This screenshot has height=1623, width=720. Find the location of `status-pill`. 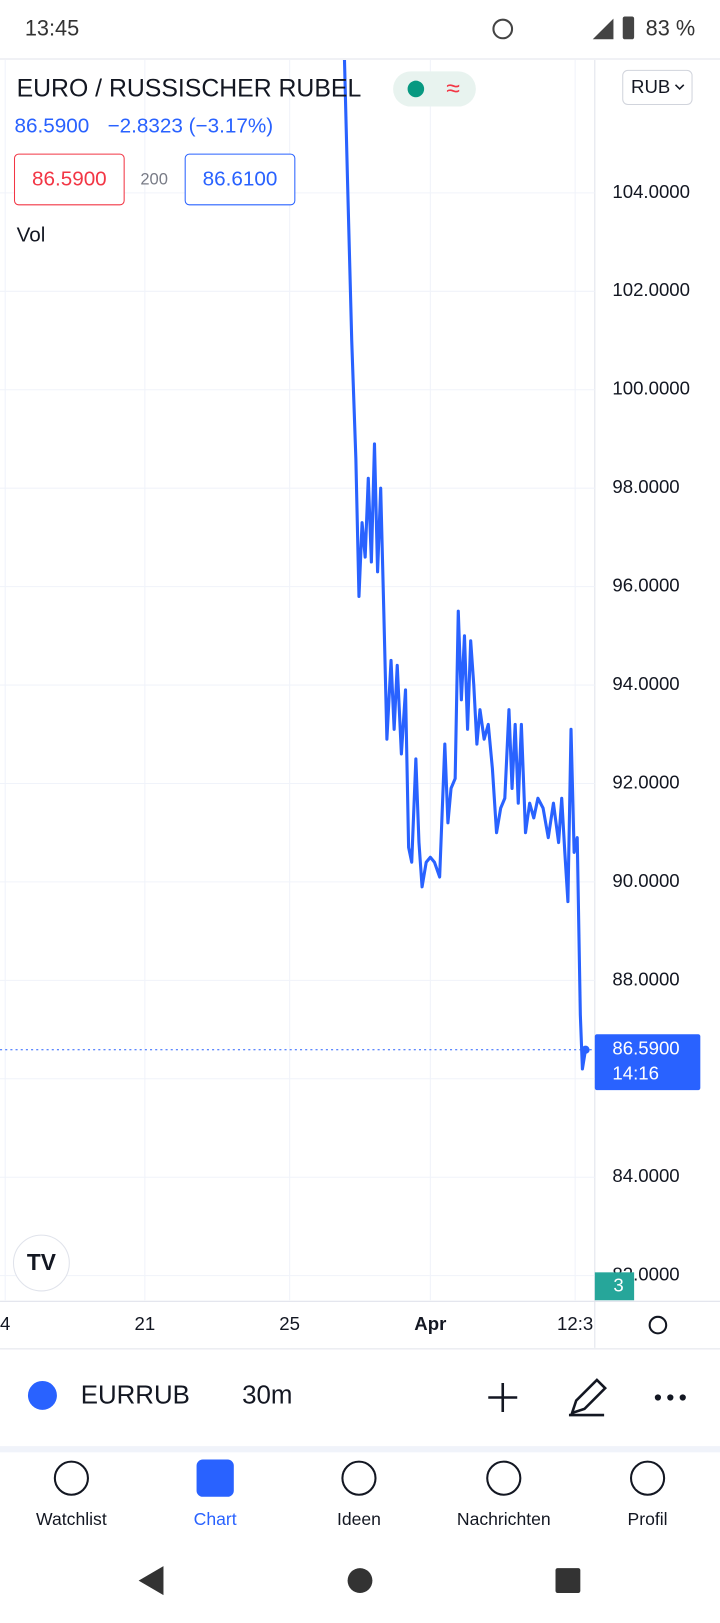

status-pill is located at coordinates (434, 89).